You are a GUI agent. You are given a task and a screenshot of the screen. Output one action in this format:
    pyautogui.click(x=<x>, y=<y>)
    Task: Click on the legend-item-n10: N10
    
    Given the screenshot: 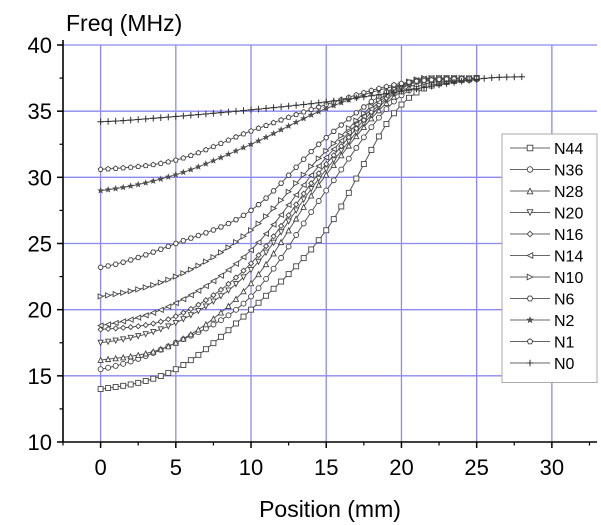 What is the action you would take?
    pyautogui.click(x=546, y=278)
    